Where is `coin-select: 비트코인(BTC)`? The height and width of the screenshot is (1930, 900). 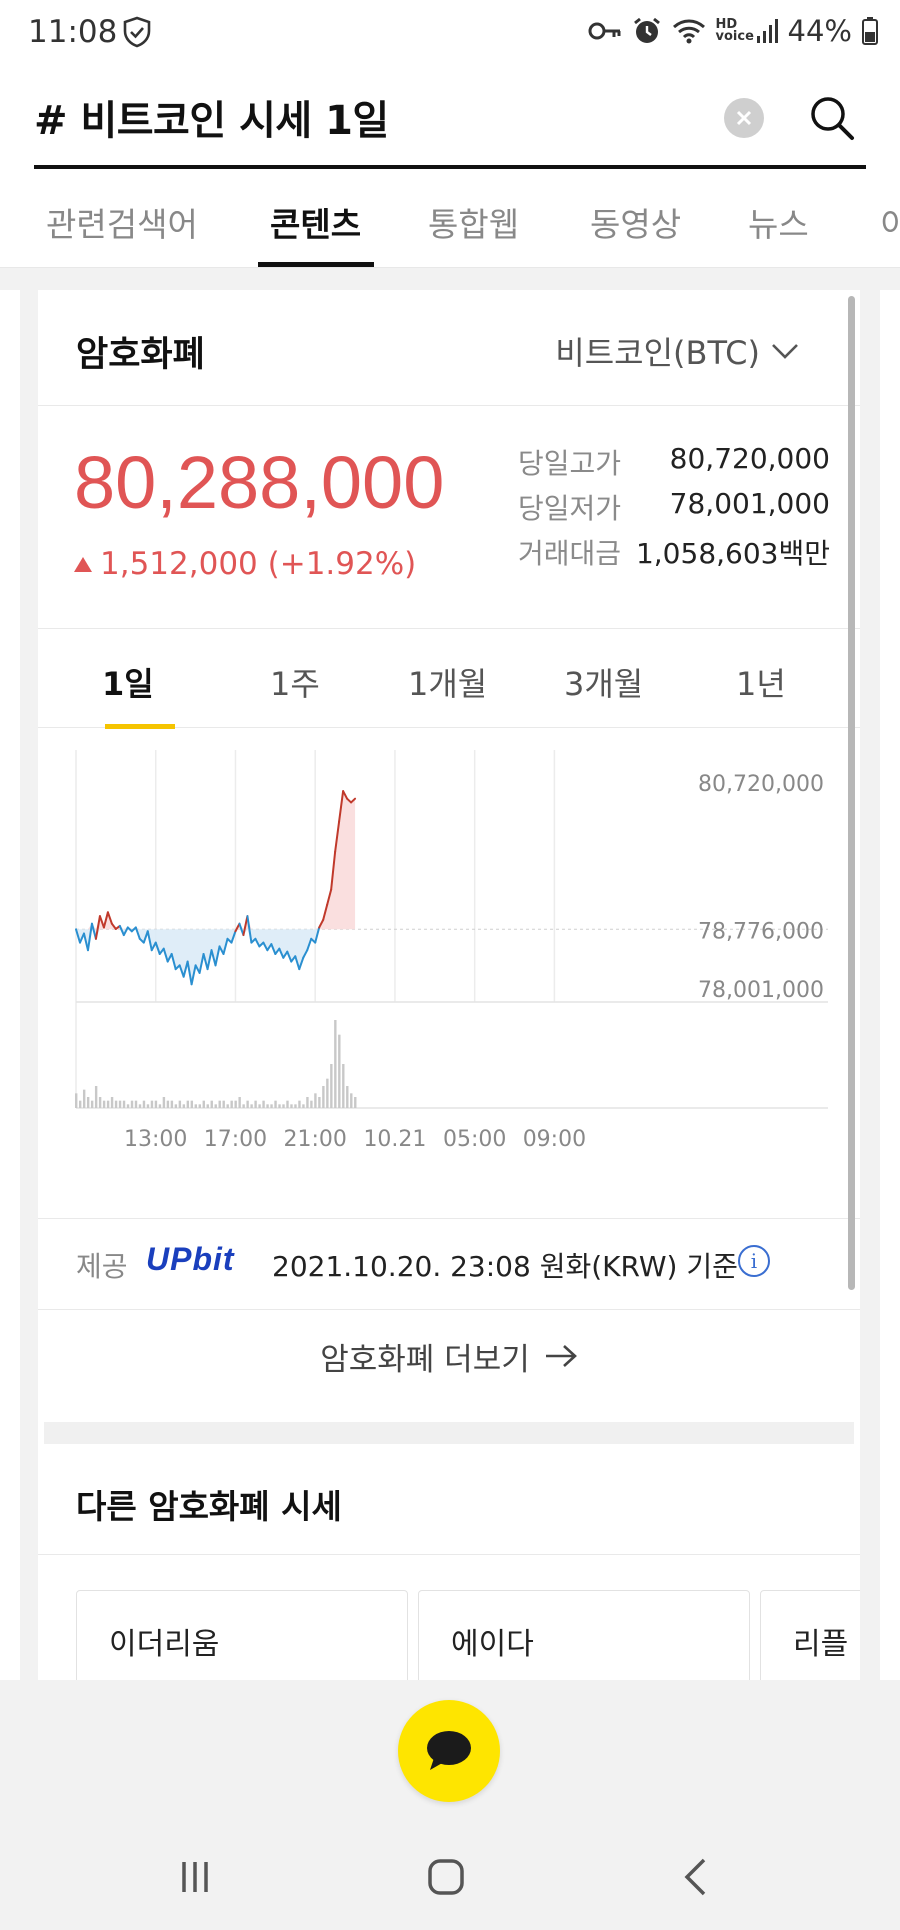
coin-select: 비트코인(BTC) is located at coordinates (677, 351).